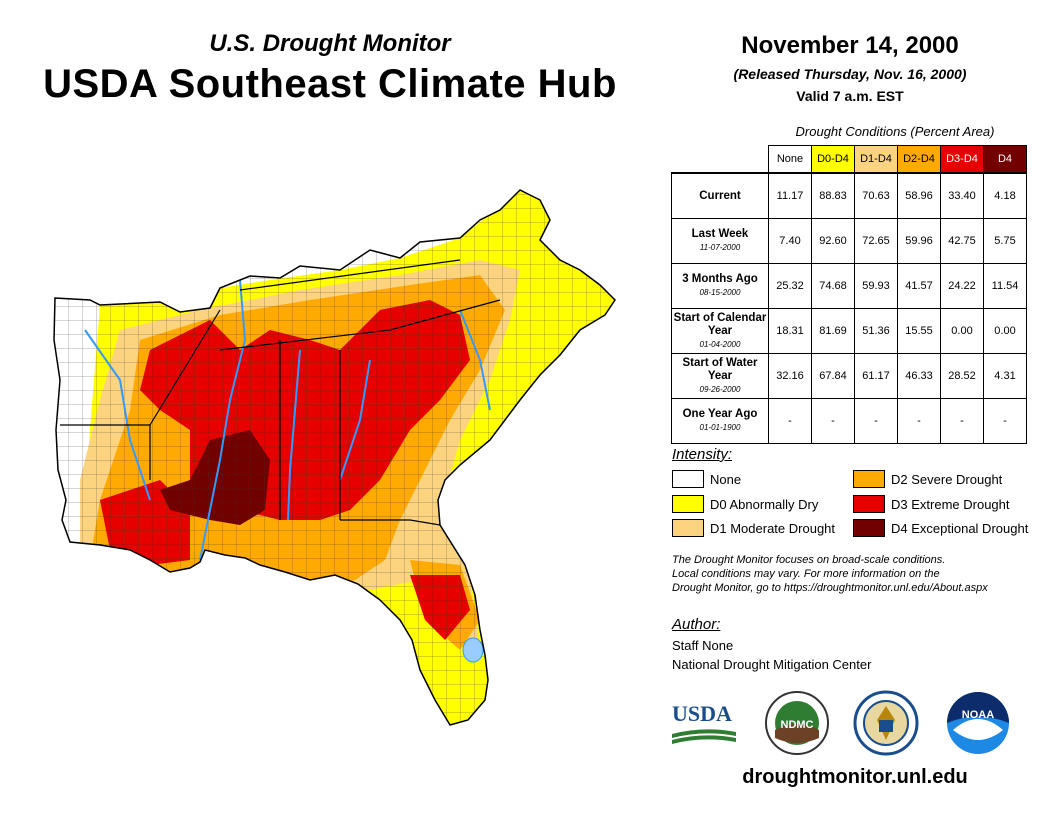 This screenshot has height=816, width=1056. Describe the element at coordinates (833, 195) in the screenshot. I see `table-cell: 88.83` at that location.